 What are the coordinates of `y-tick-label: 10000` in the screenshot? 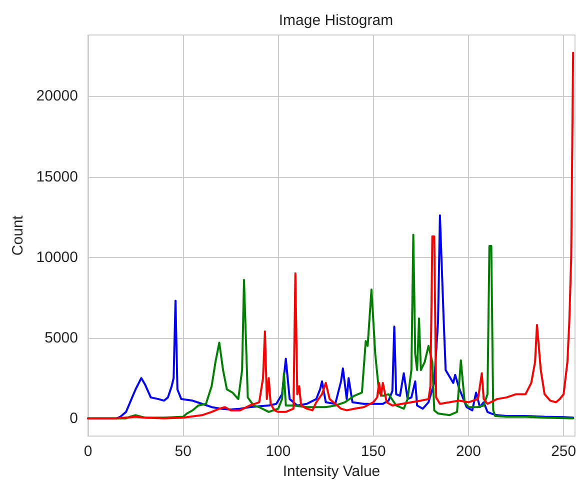 It's located at (57, 257).